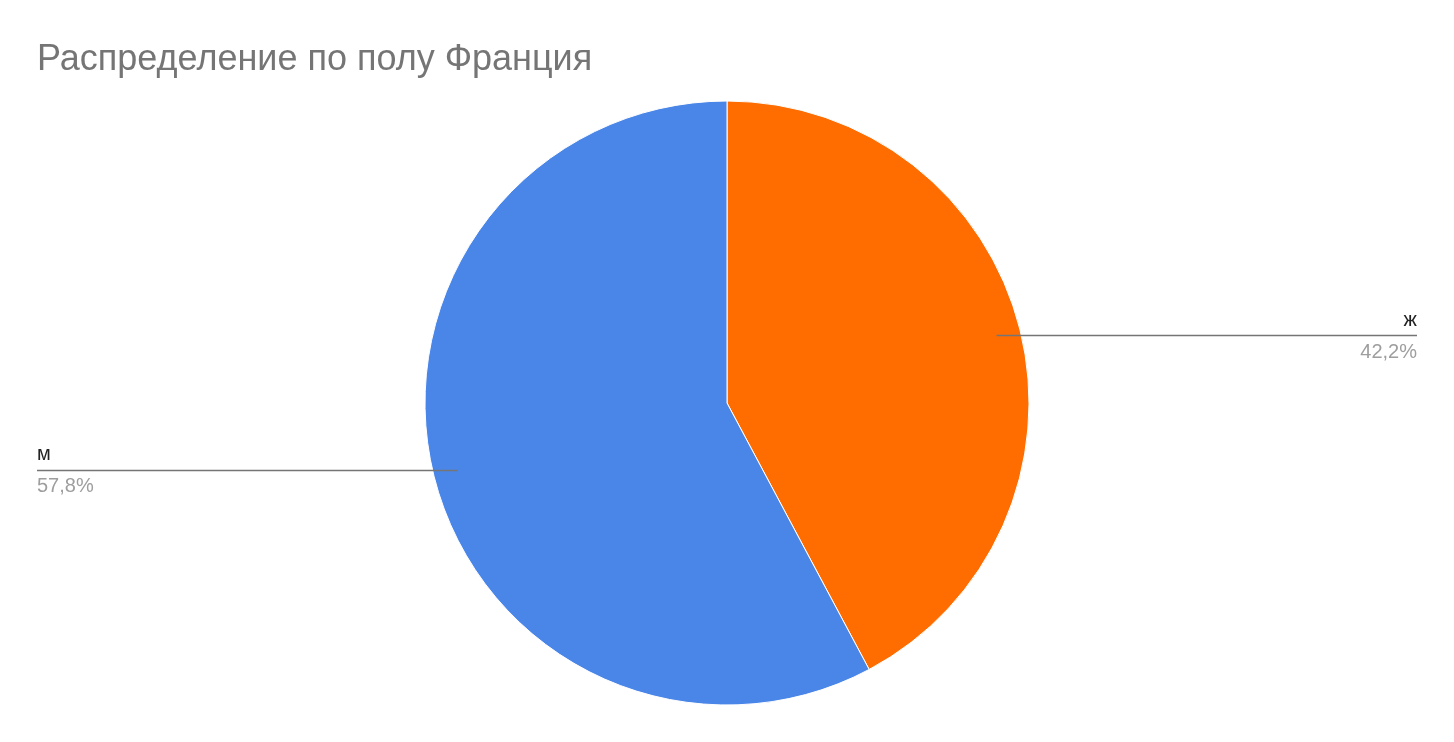 The image size is (1454, 742). I want to click on chart-title: Распределение по полу Франция, so click(315, 57).